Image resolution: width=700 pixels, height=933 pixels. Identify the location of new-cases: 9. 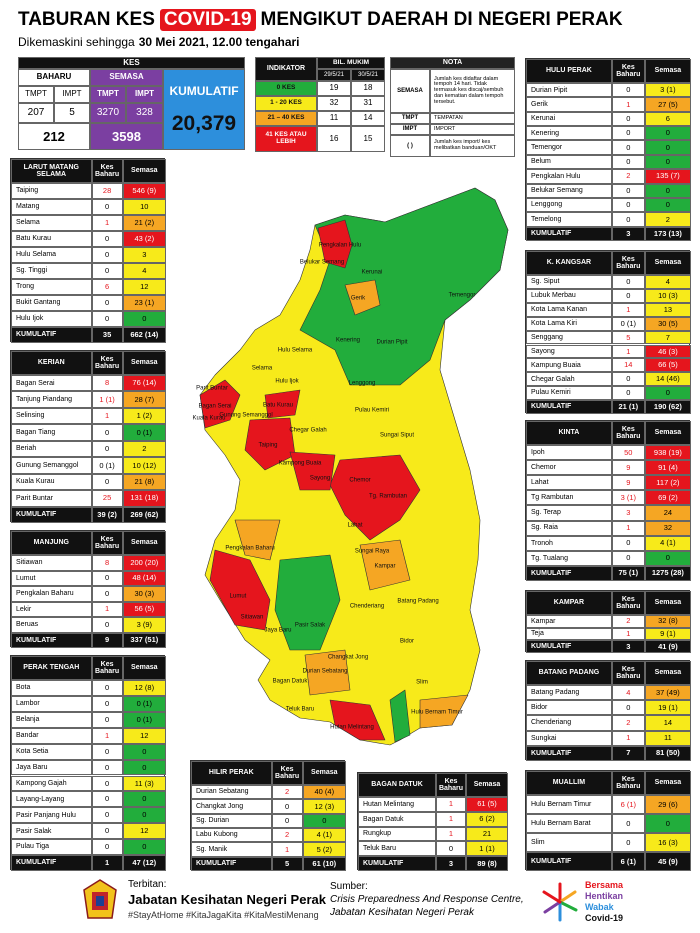
(628, 468).